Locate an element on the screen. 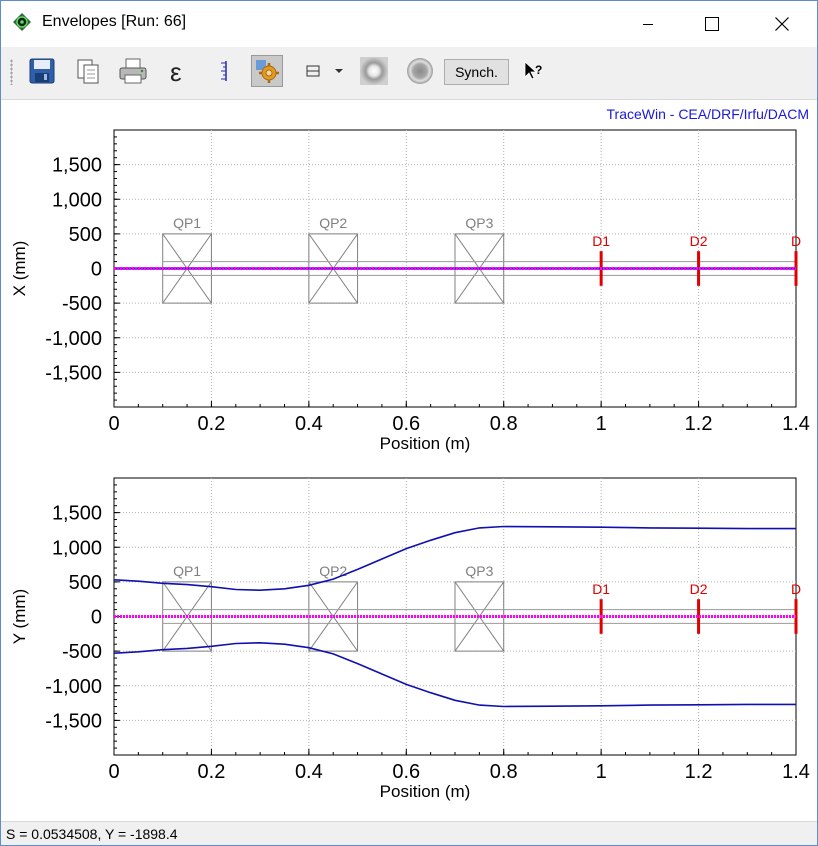 This screenshot has height=846, width=818. app-icon is located at coordinates (22, 22).